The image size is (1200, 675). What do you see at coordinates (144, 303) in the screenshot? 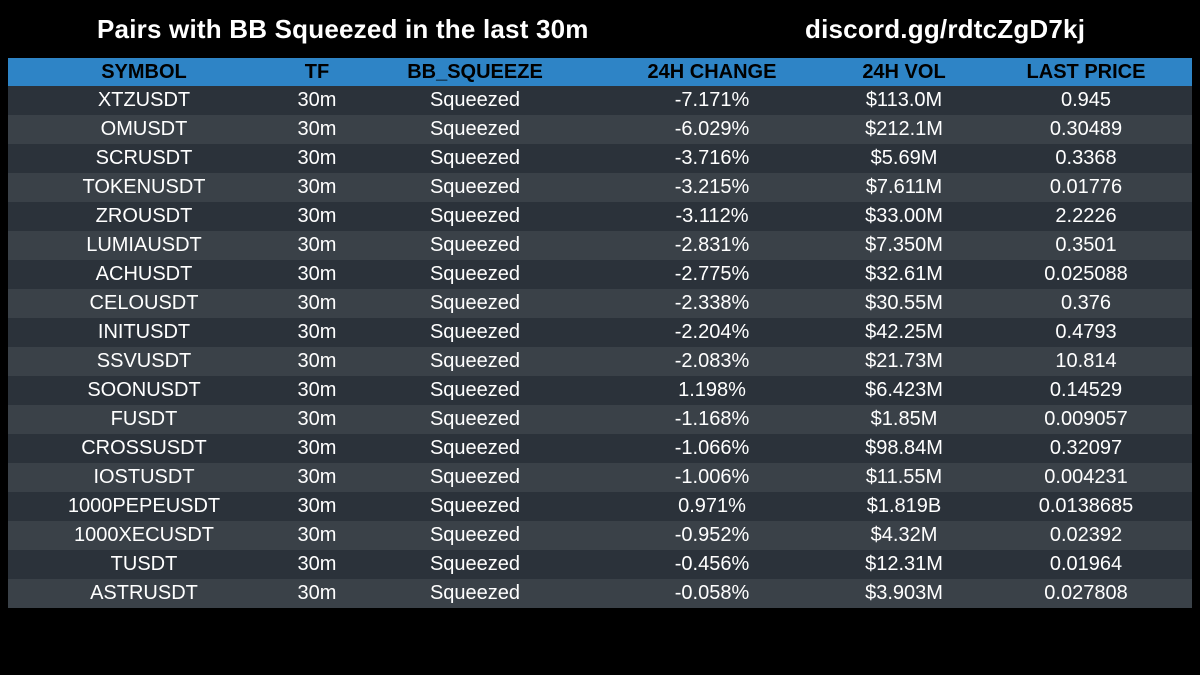
I see `symbol-cell: CELOUSDT` at bounding box center [144, 303].